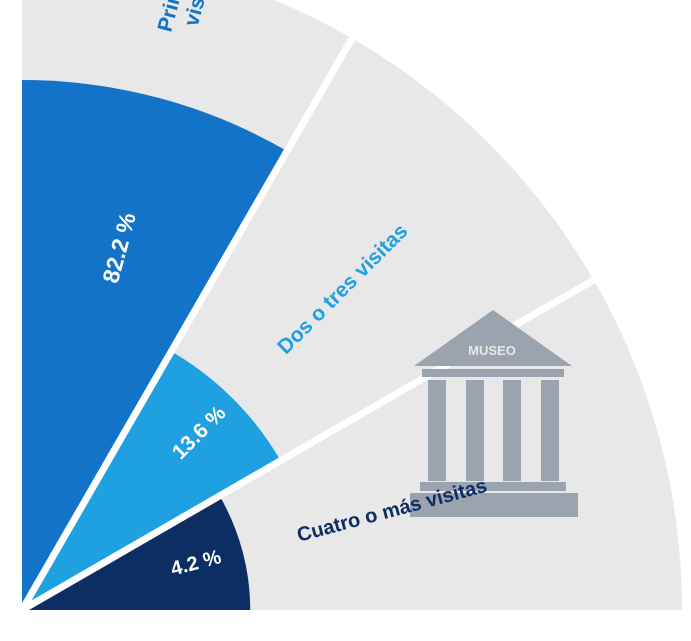 This screenshot has width=691, height=641. What do you see at coordinates (492, 350) in the screenshot?
I see `museum-label: MUSEO` at bounding box center [492, 350].